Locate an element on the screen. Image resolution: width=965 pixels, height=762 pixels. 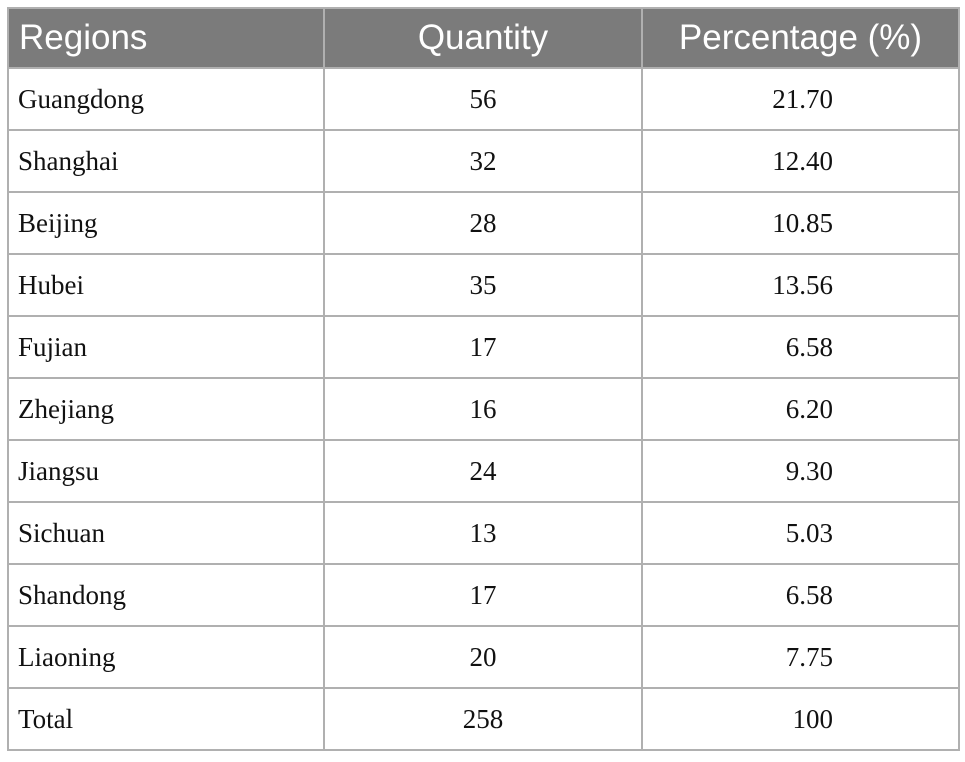
table-row: Shanghai 32 12.40 is located at coordinates (483, 161).